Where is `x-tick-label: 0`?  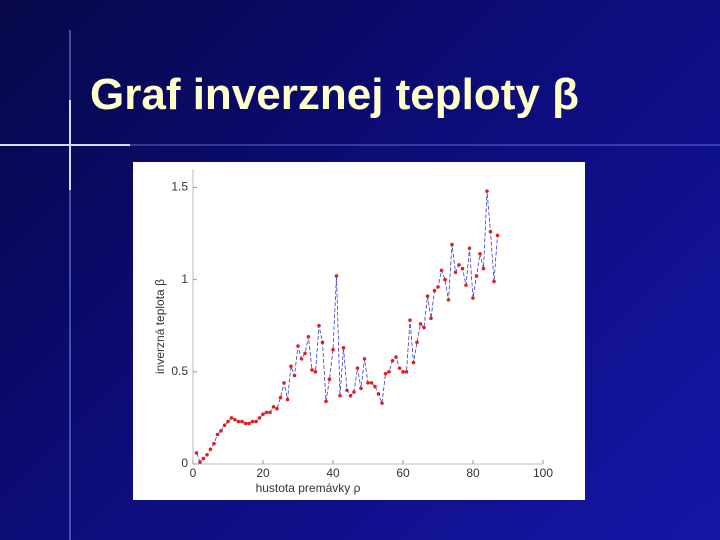 x-tick-label: 0 is located at coordinates (193, 473).